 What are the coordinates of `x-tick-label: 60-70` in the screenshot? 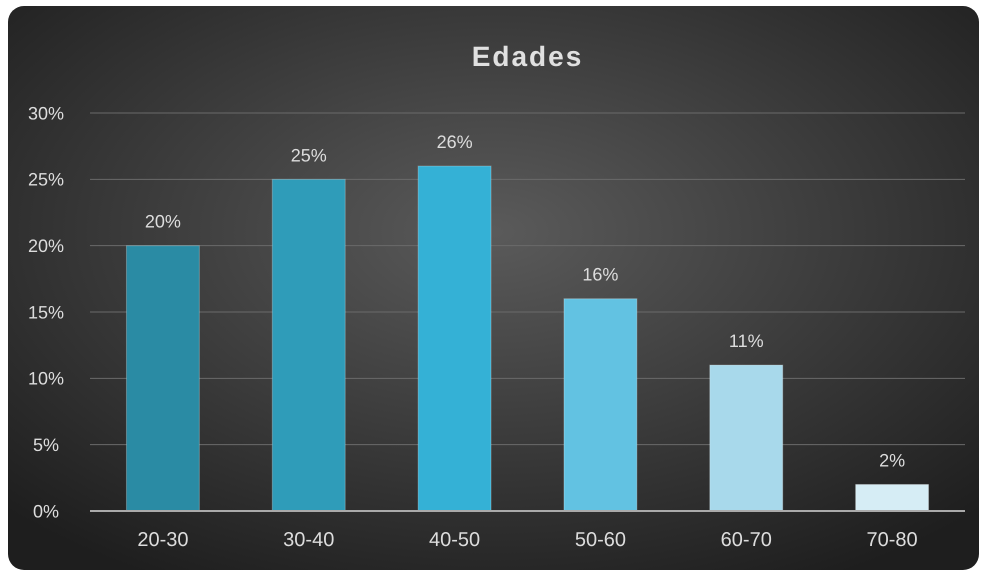 It's located at (746, 540).